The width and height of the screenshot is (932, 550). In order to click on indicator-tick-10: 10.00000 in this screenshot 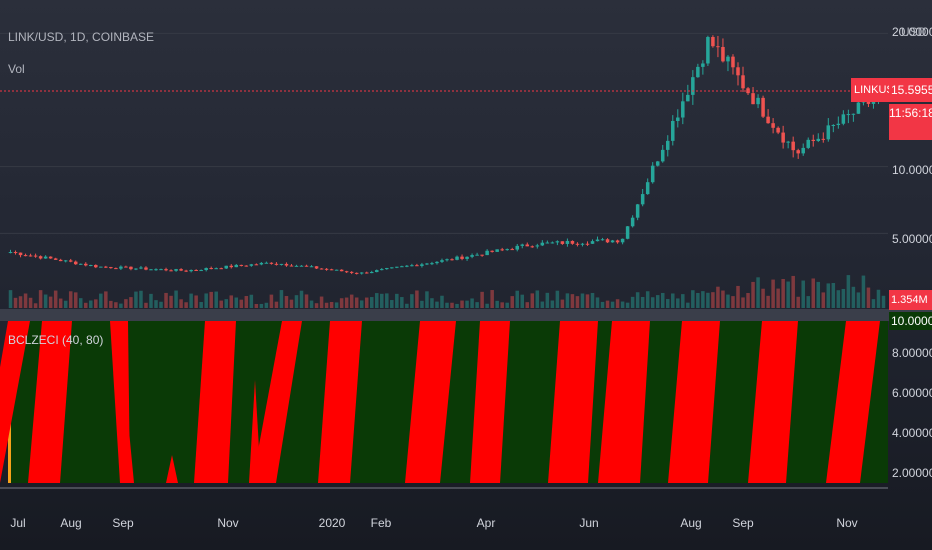, I will do `click(910, 321)`.